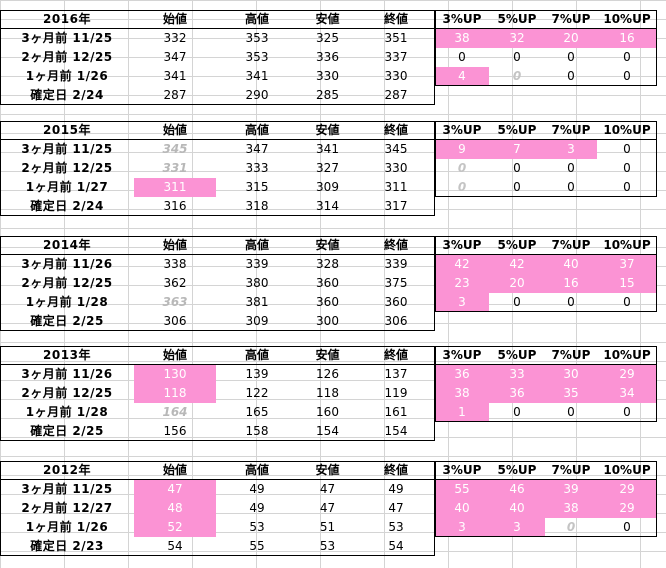 The width and height of the screenshot is (666, 568). Describe the element at coordinates (67, 470) in the screenshot. I see `year-header-cell: 2012年` at that location.